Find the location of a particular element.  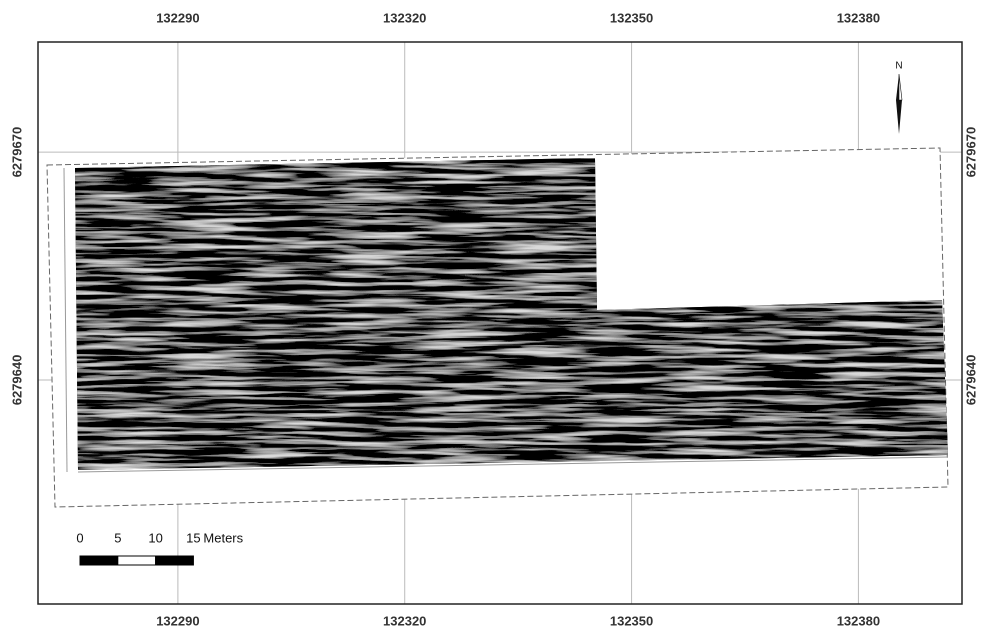

scale-bar: 0 5 10 15 Meters is located at coordinates (160, 548).